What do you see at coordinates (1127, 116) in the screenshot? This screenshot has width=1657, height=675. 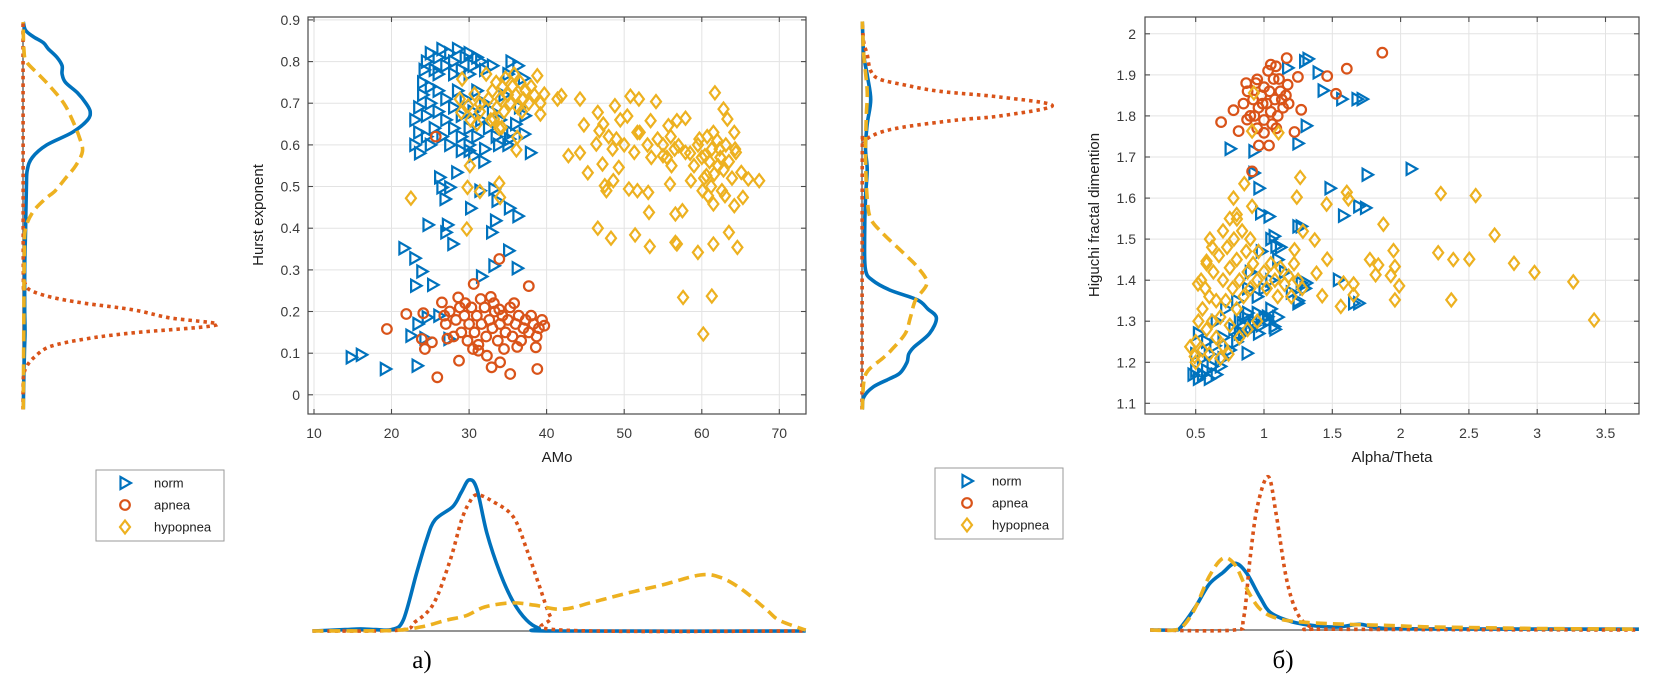 I see `y-tick-label: 1.8` at bounding box center [1127, 116].